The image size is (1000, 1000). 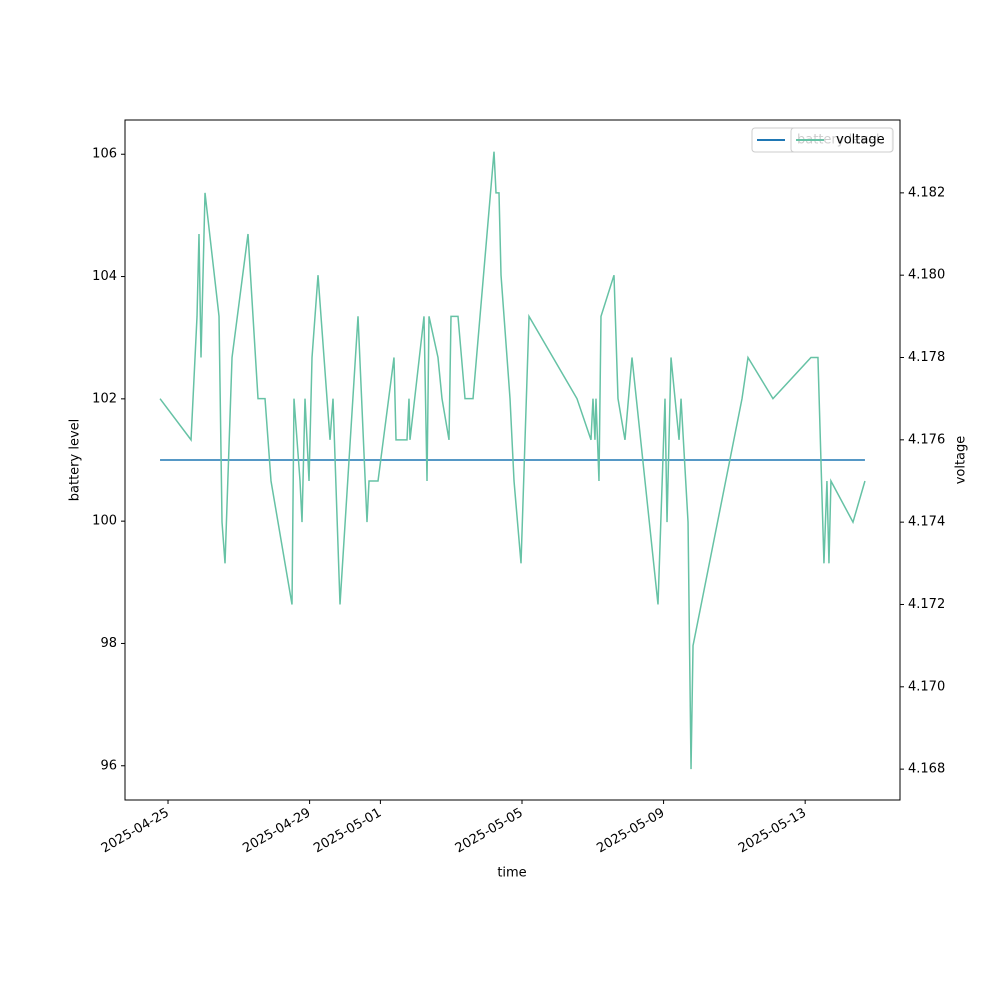 What do you see at coordinates (135, 831) in the screenshot?
I see `x-tick-label: 2025-04-25` at bounding box center [135, 831].